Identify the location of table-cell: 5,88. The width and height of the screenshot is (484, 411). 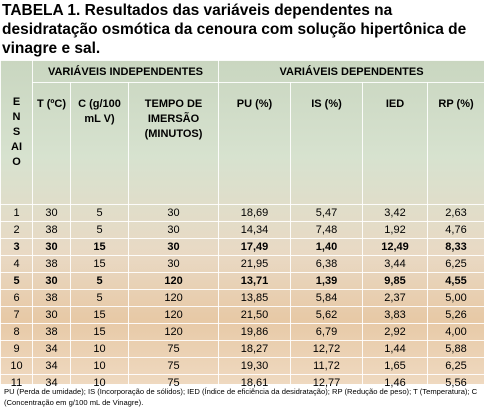
(455, 349).